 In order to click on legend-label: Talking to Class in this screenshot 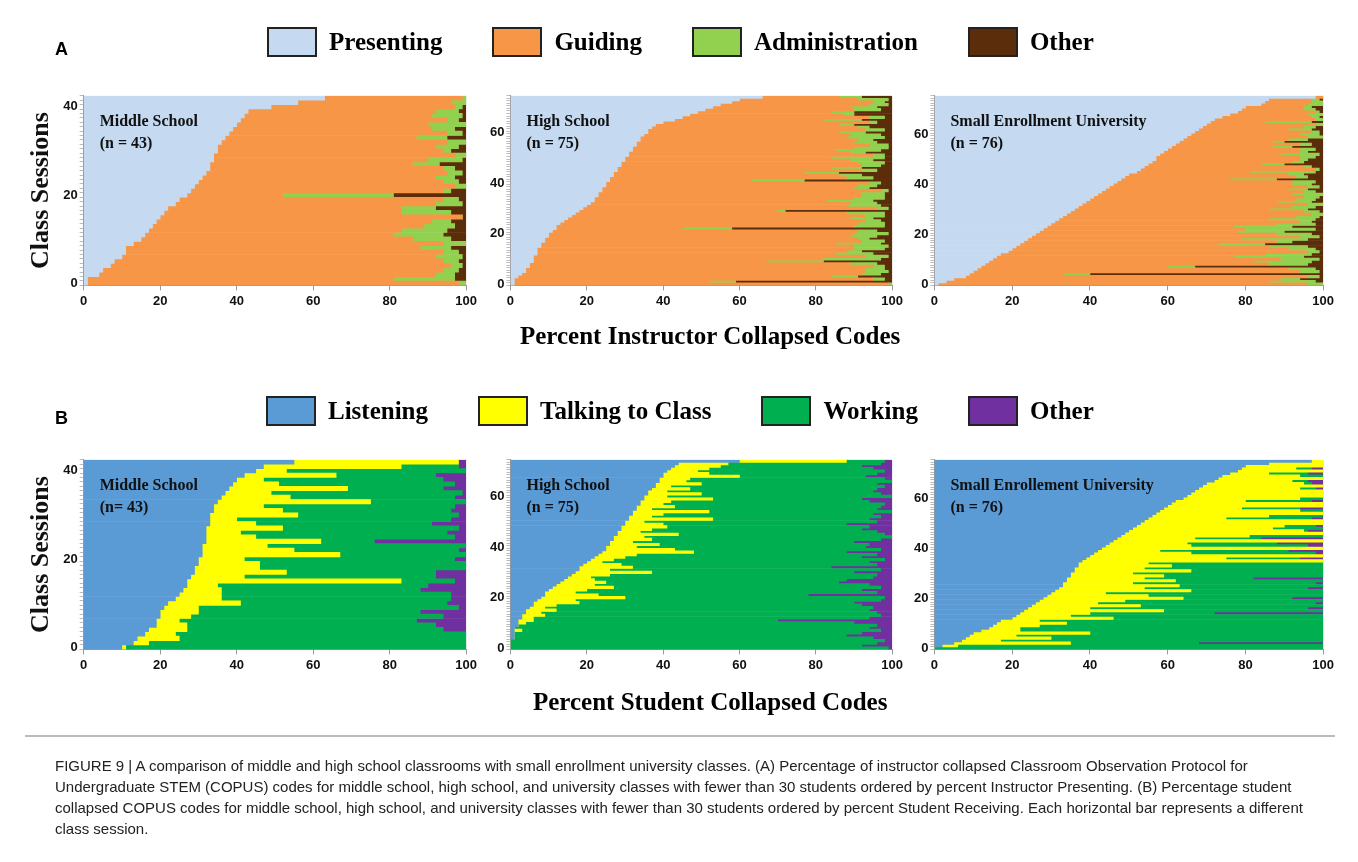, I will do `click(626, 411)`.